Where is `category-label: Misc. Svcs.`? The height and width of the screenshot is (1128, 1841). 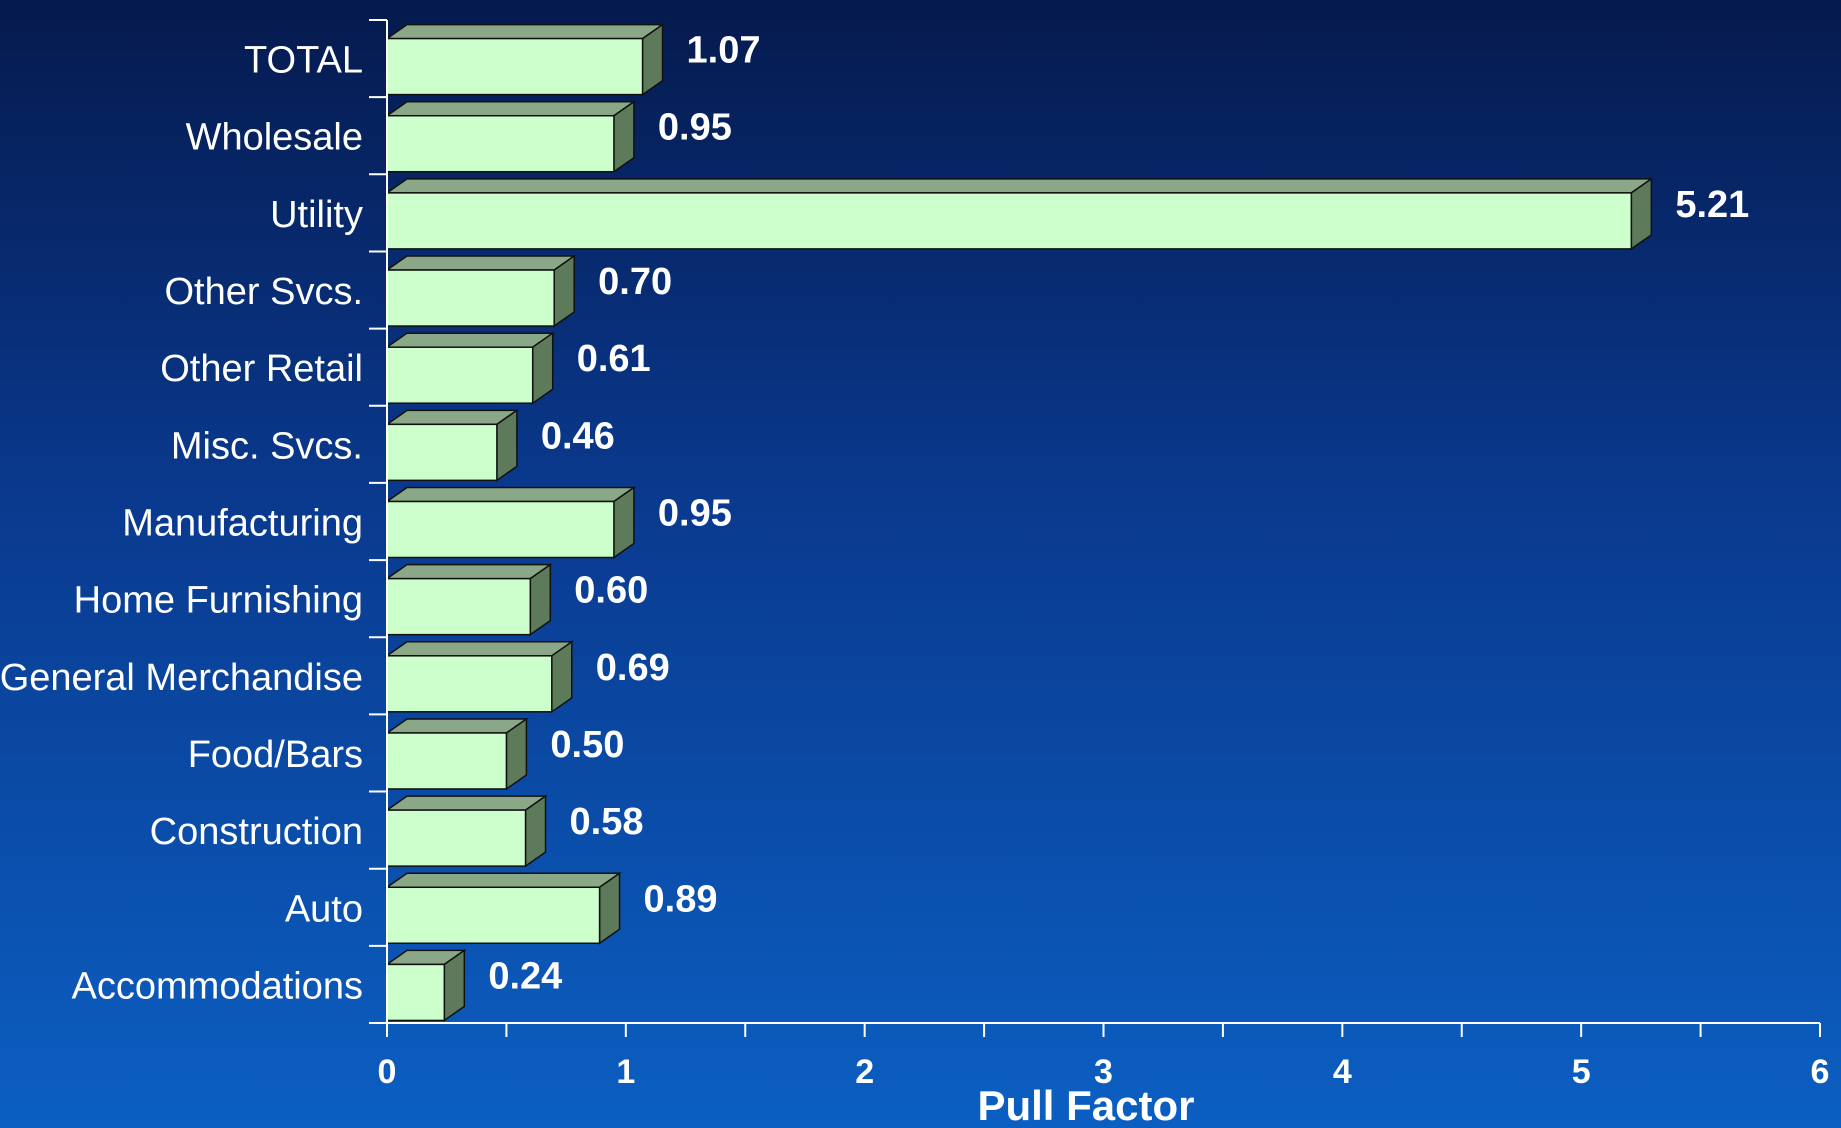
category-label: Misc. Svcs. is located at coordinates (267, 446).